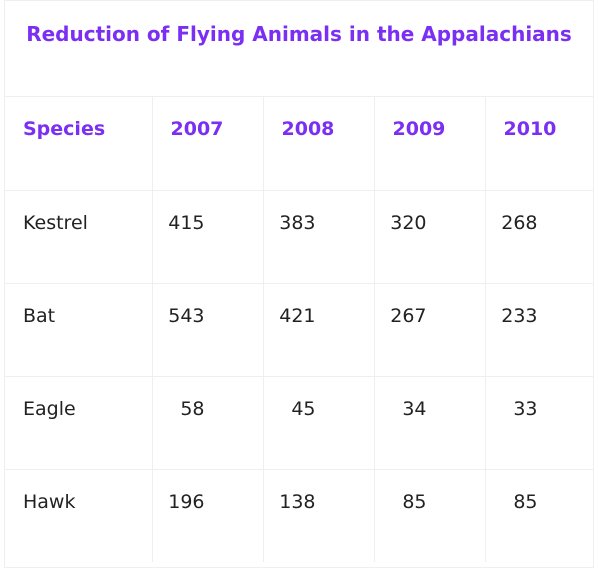  Describe the element at coordinates (79, 423) in the screenshot. I see `species-name: Eagle` at that location.